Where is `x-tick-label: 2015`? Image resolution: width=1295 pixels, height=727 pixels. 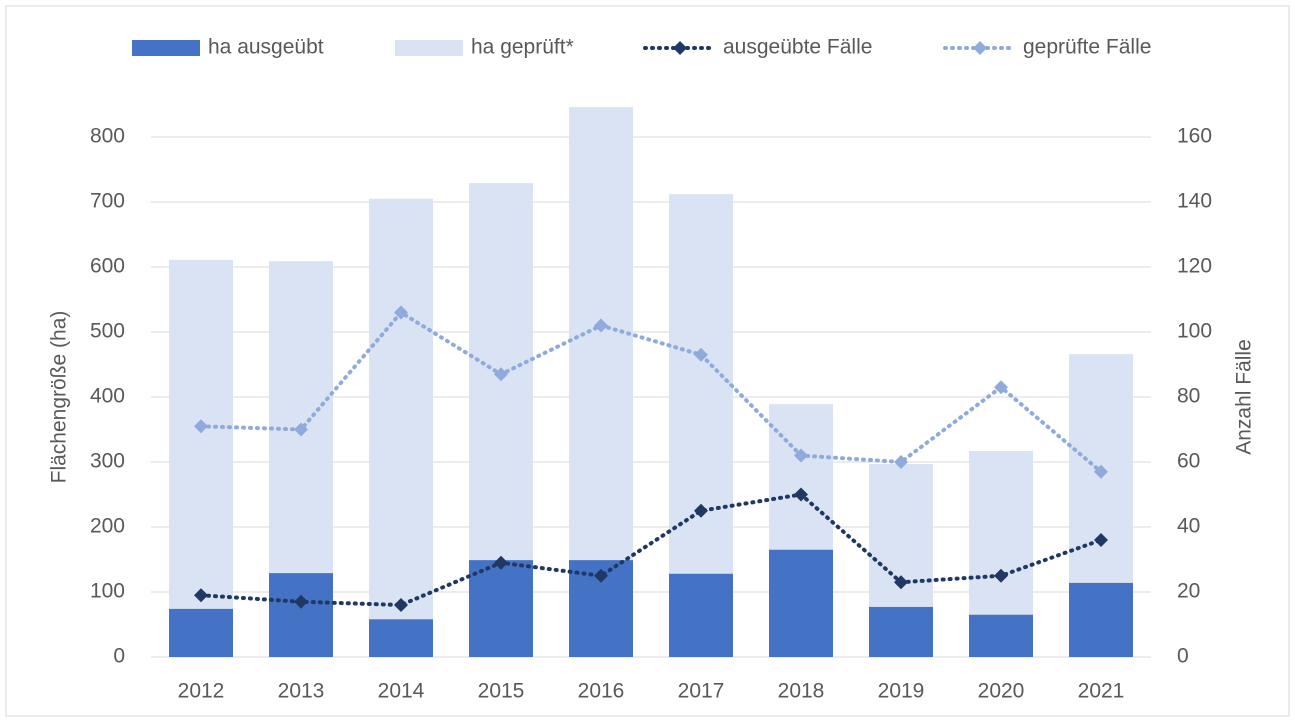 x-tick-label: 2015 is located at coordinates (501, 691).